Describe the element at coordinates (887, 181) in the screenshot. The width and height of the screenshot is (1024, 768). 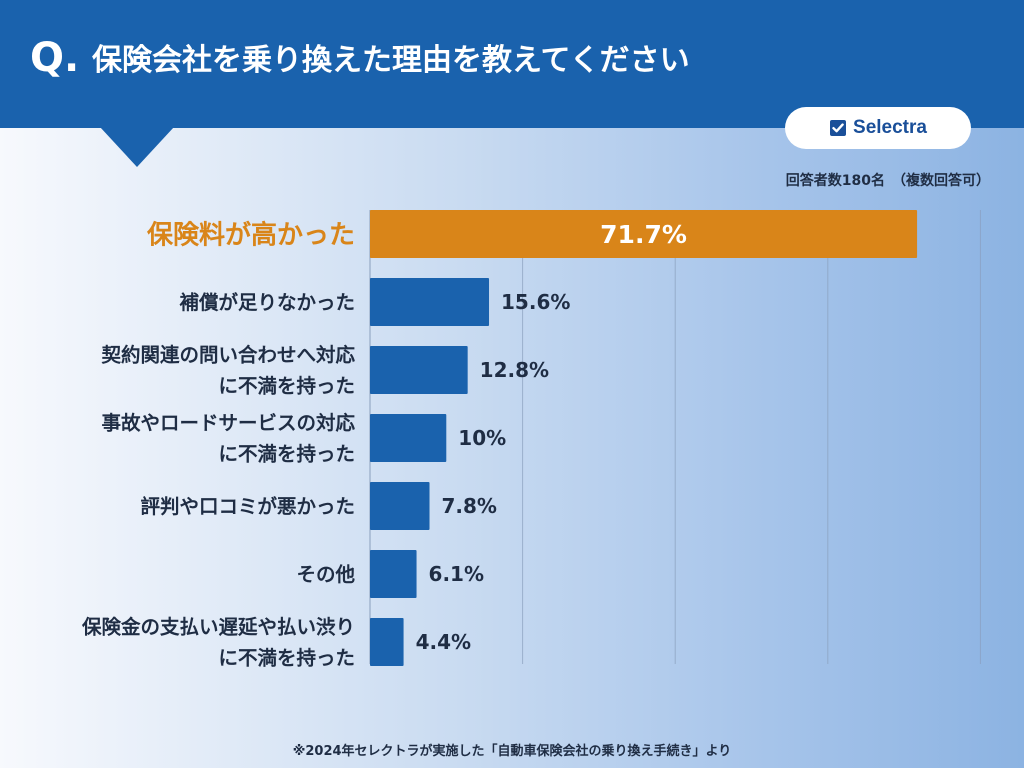
I see `respondent-count: 回答者数180名 （複数回答可）` at that location.